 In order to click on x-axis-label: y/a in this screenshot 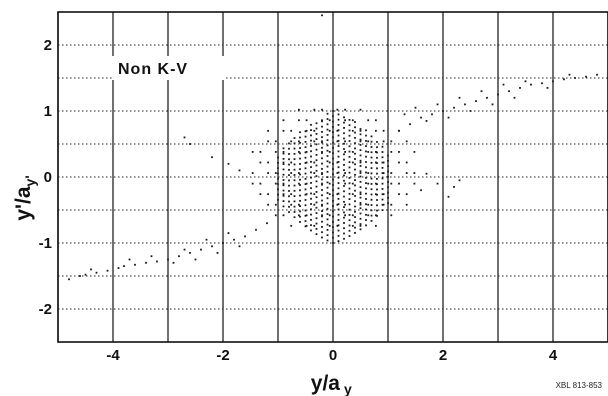, I will do `click(326, 383)`.